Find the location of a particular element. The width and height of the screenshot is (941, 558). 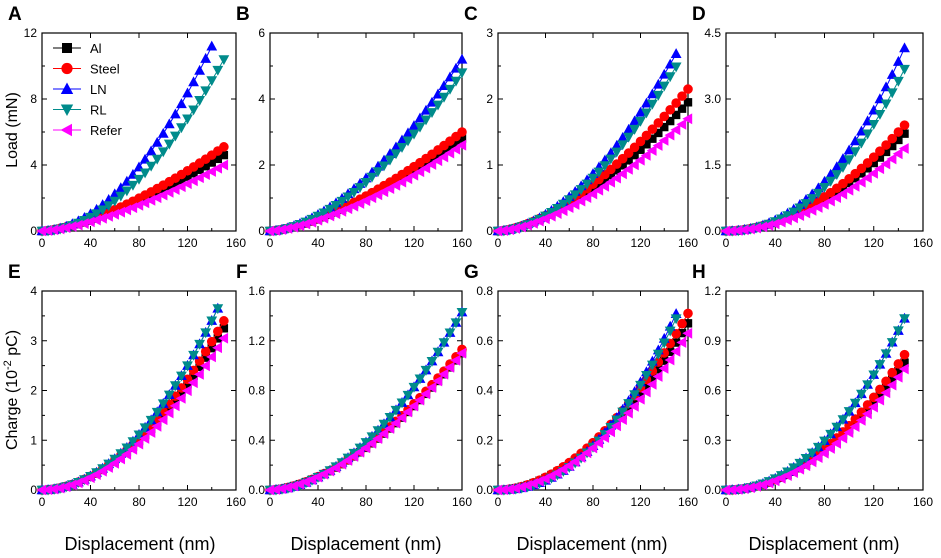

y-tick-label: 4 is located at coordinates (33, 291).